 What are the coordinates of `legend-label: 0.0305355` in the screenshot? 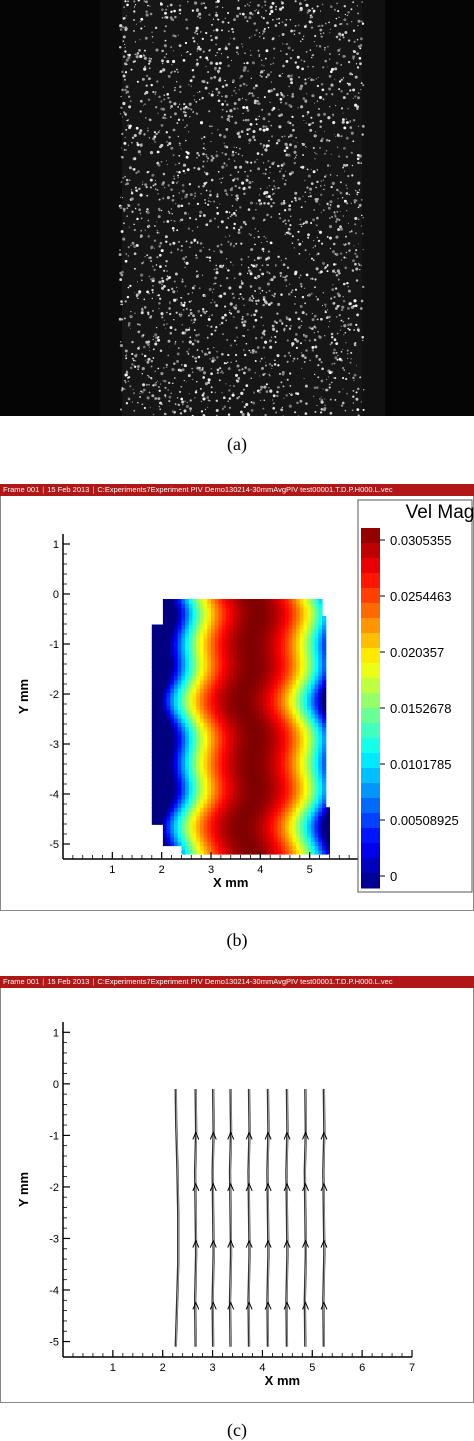 It's located at (420, 540).